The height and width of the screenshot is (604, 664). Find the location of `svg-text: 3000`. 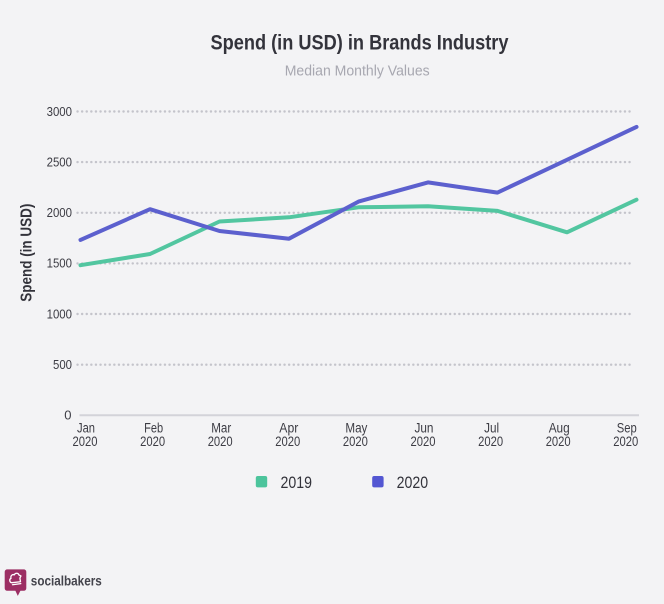

svg-text: 3000 is located at coordinates (59, 111).